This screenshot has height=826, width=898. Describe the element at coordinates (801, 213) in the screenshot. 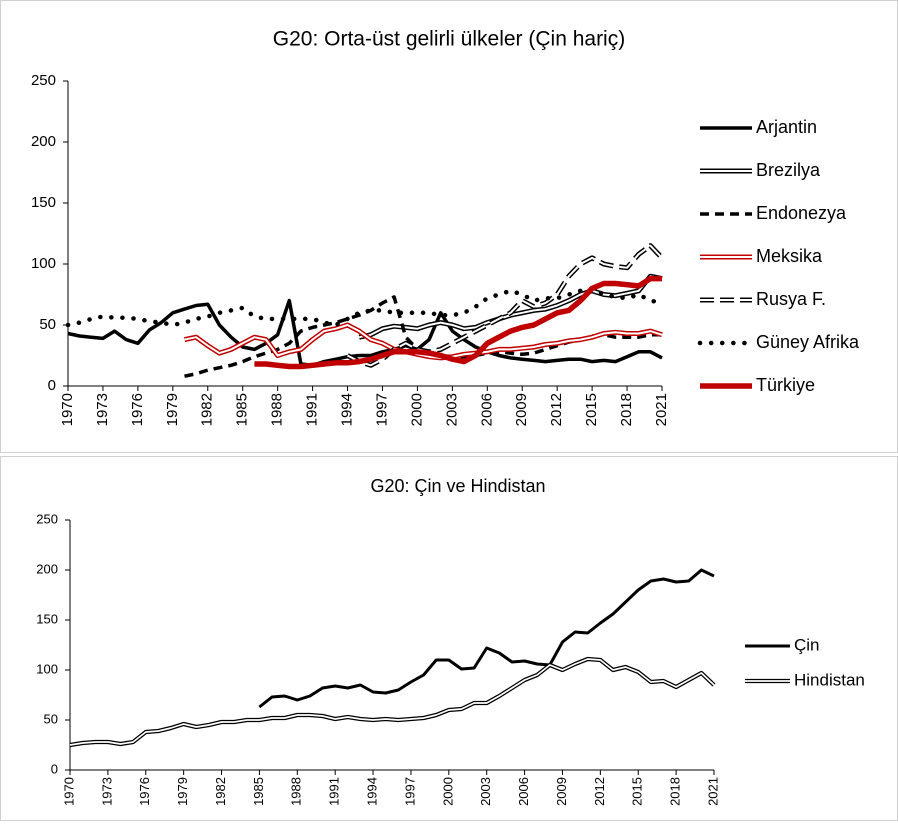

I see `legend-label: Endonezya` at that location.